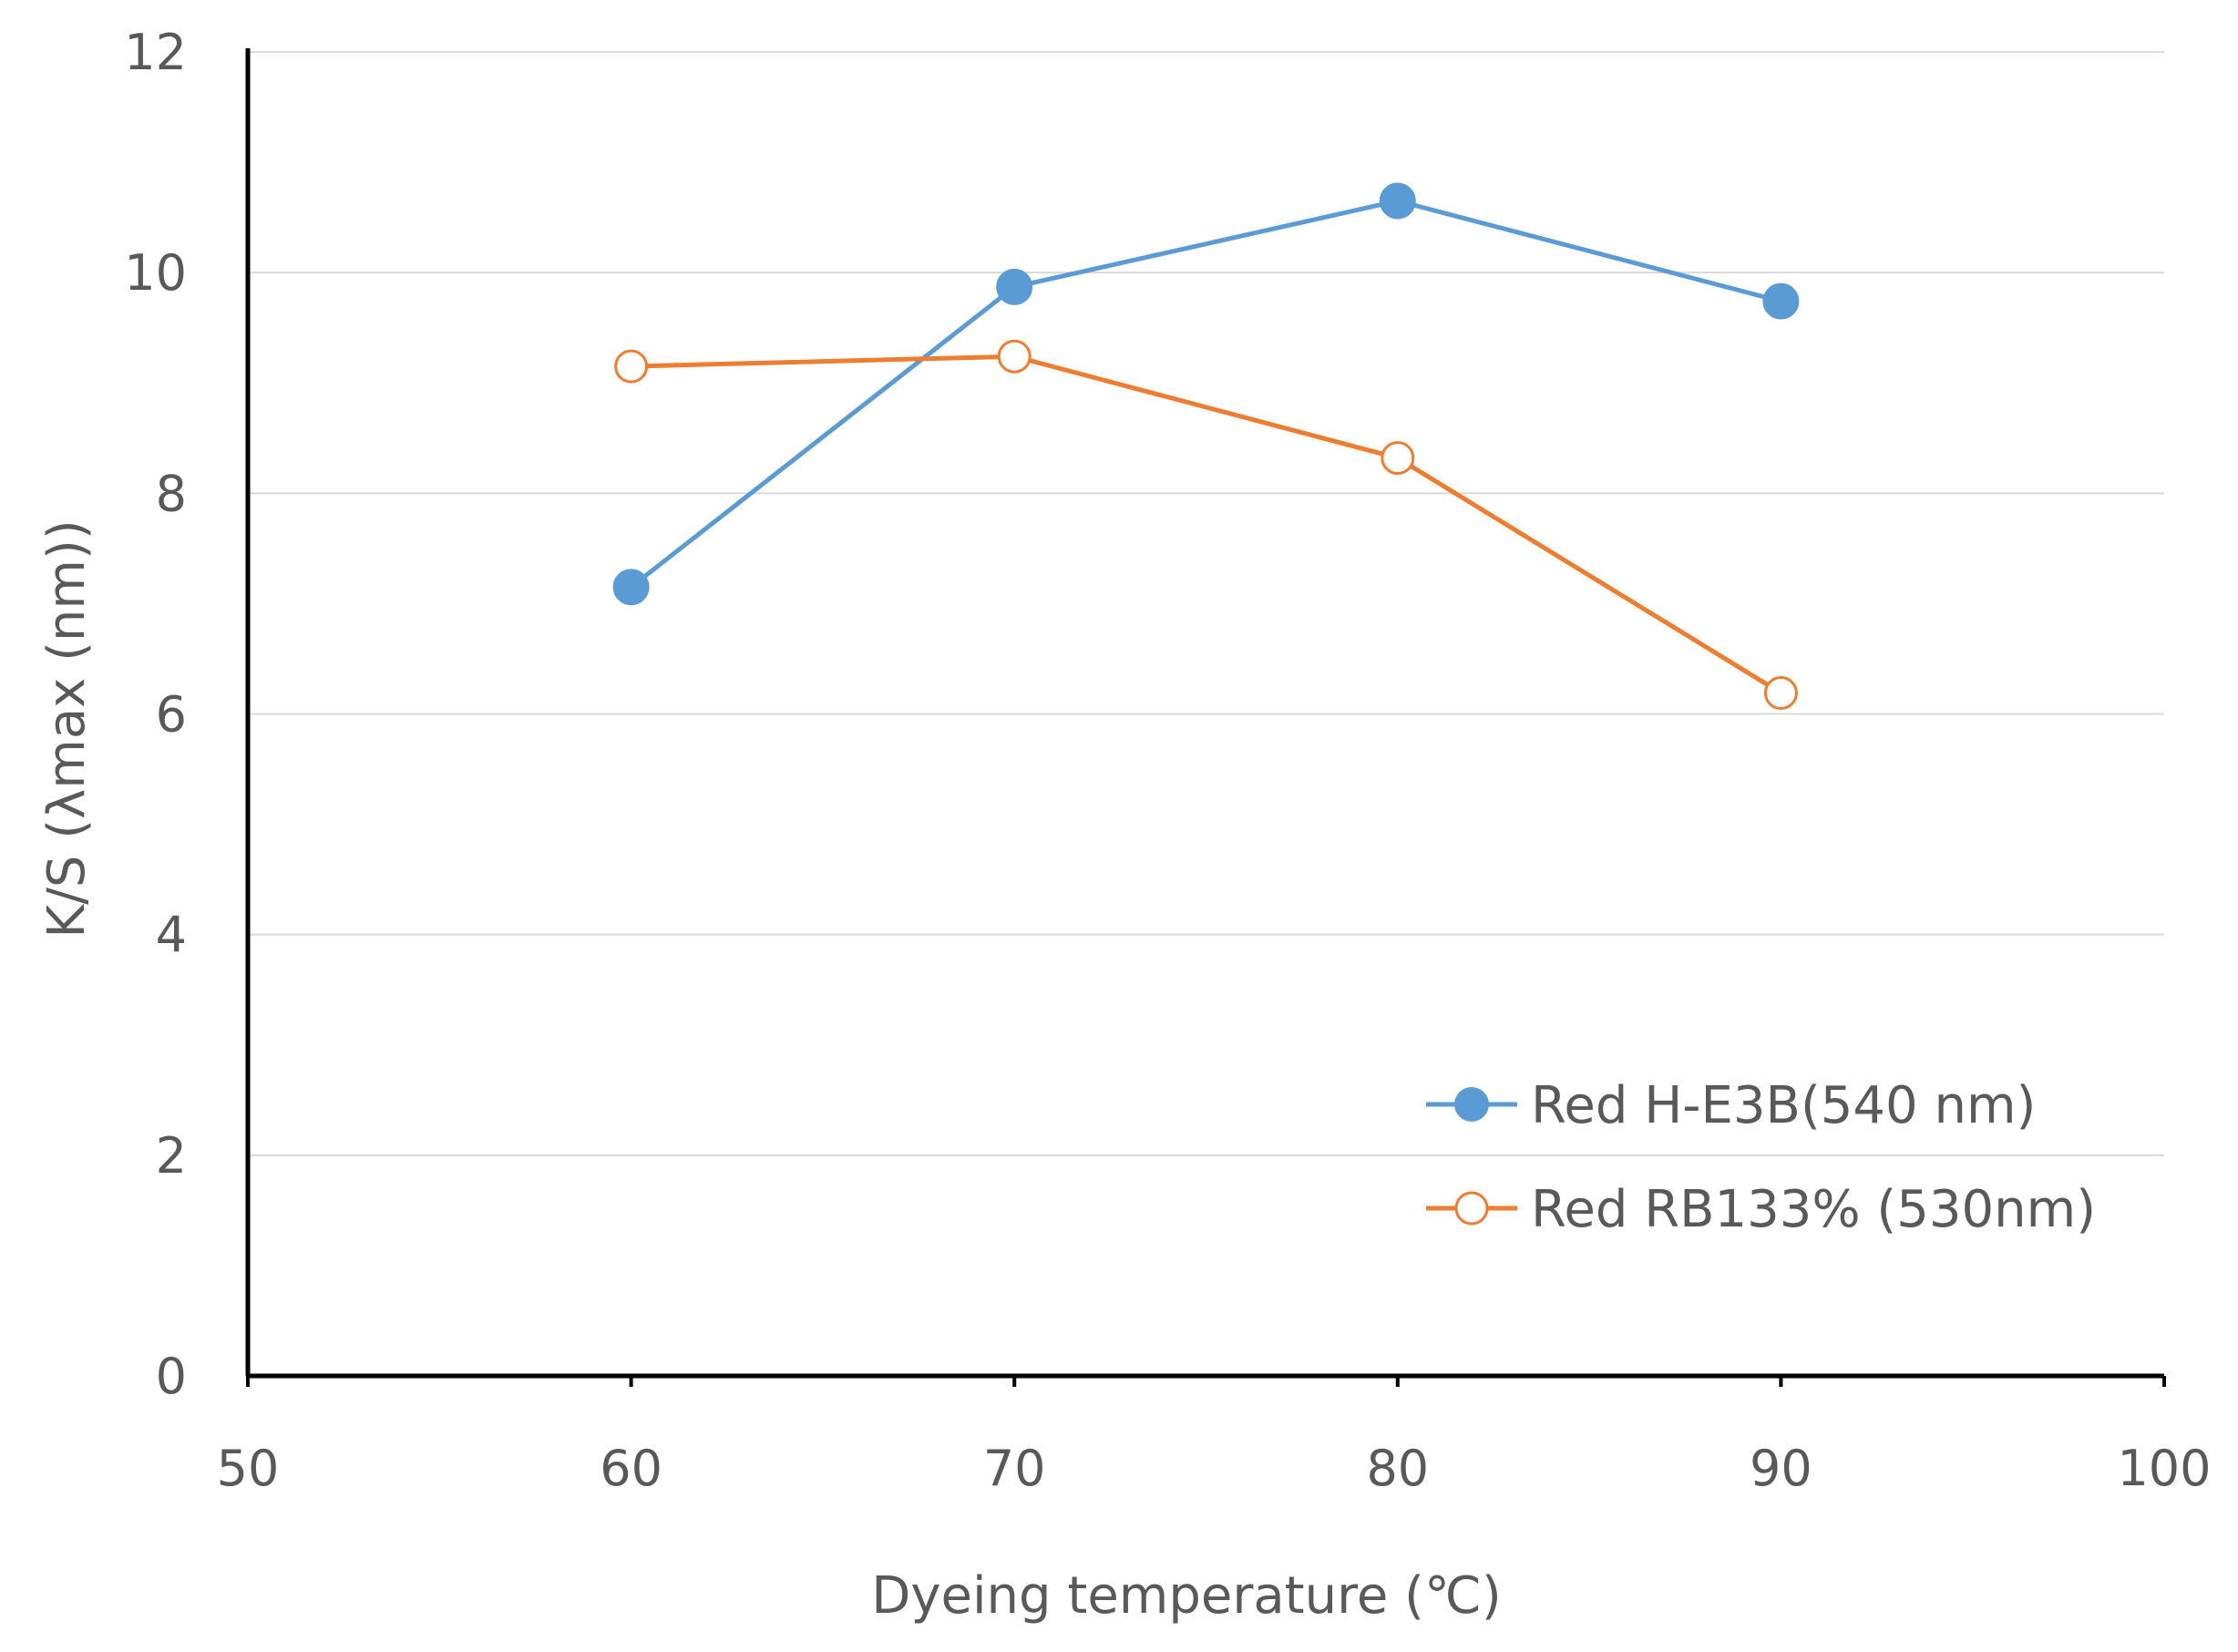 The width and height of the screenshot is (2238, 1652). Describe the element at coordinates (1761, 1157) in the screenshot. I see `legend: Red H-E3B(540 nm) Red RB133% (530nm)` at that location.